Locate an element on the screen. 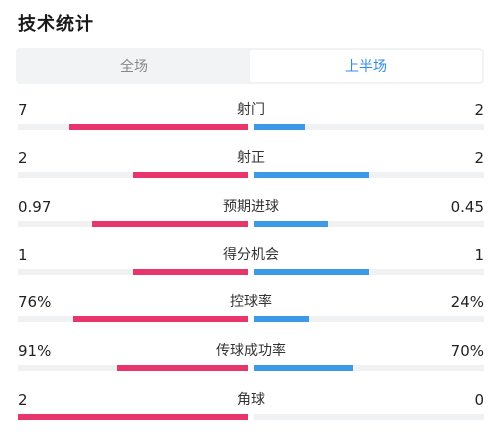  stat-label: 控球率 is located at coordinates (251, 302).